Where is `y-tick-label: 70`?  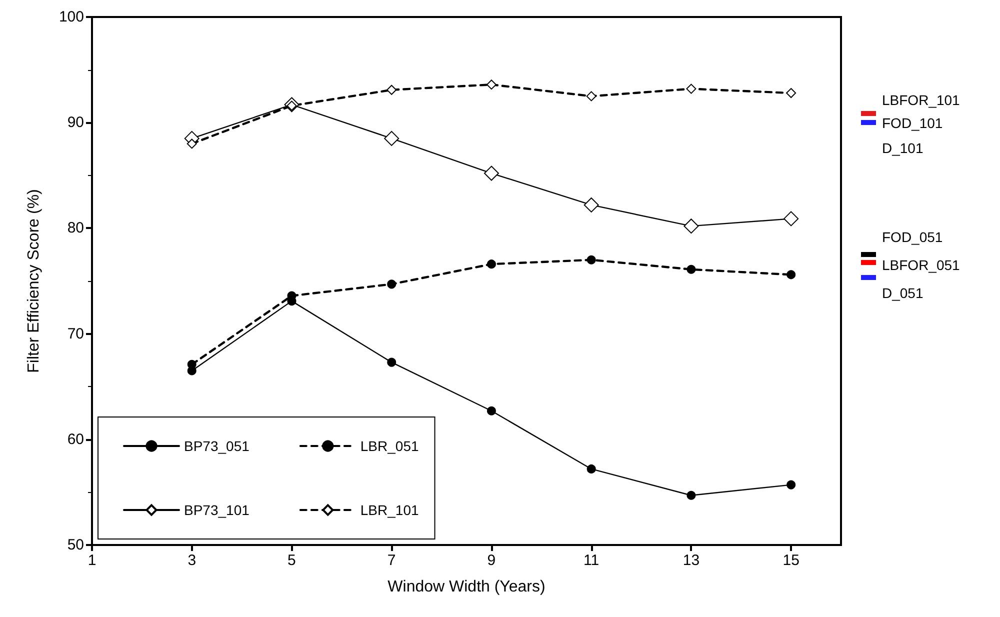 y-tick-label: 70 is located at coordinates (75, 333).